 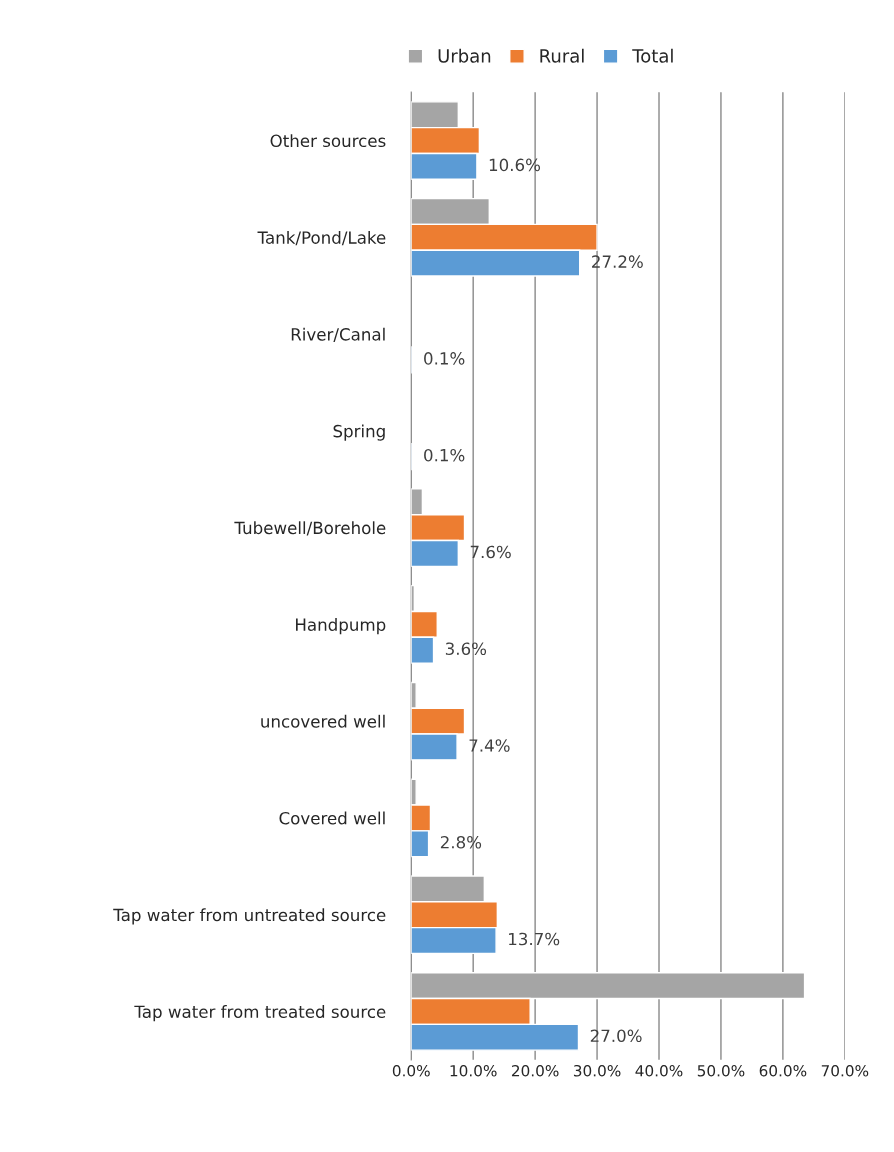 I want to click on data-label: 7.4%, so click(x=489, y=745).